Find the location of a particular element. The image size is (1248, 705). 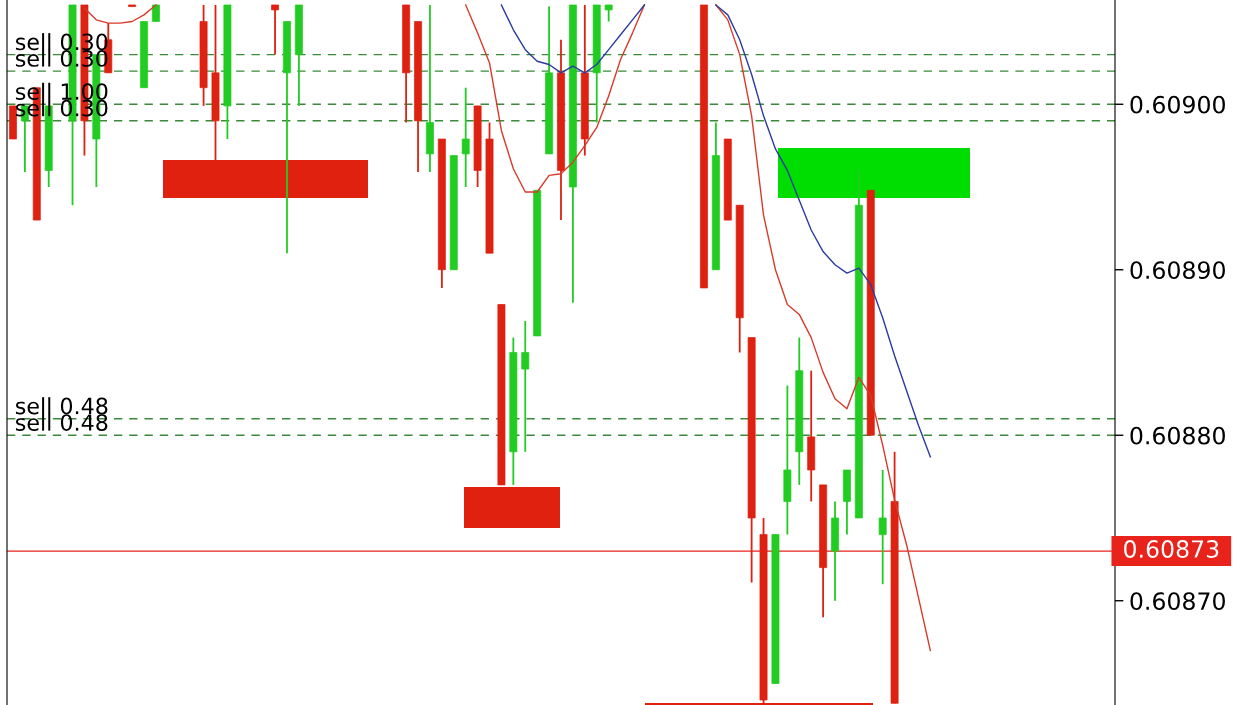

y-tick-label: 0.60890 is located at coordinates (1177, 270).